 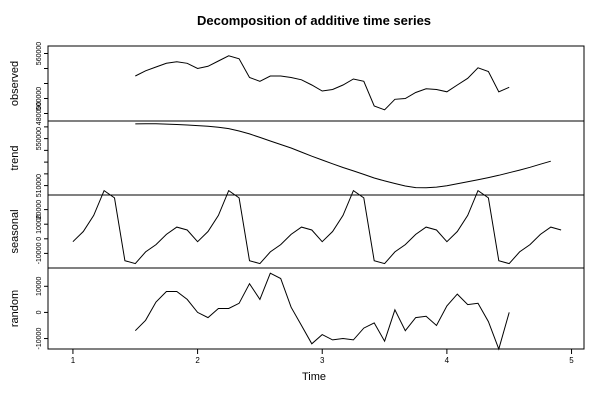 I want to click on panel-label-trend: trend, so click(x=15, y=157).